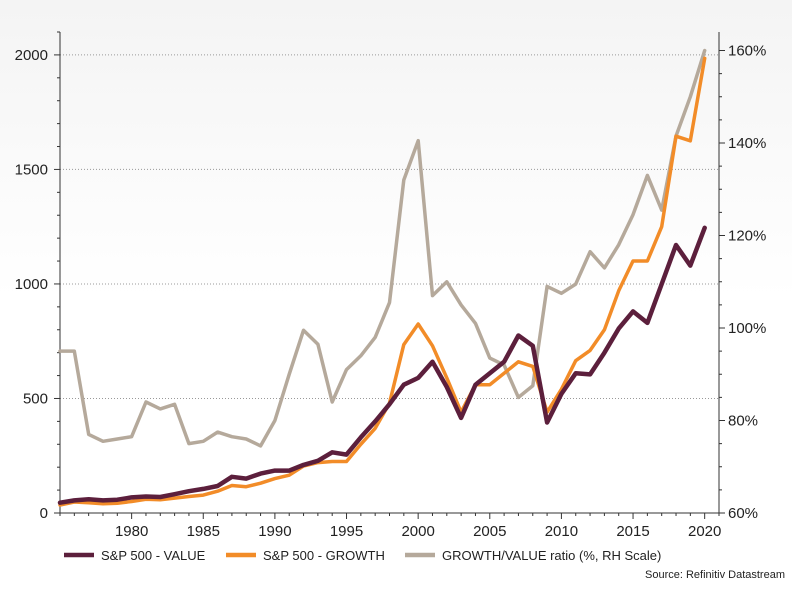  What do you see at coordinates (743, 513) in the screenshot?
I see `y-right-tick-label: 60%` at bounding box center [743, 513].